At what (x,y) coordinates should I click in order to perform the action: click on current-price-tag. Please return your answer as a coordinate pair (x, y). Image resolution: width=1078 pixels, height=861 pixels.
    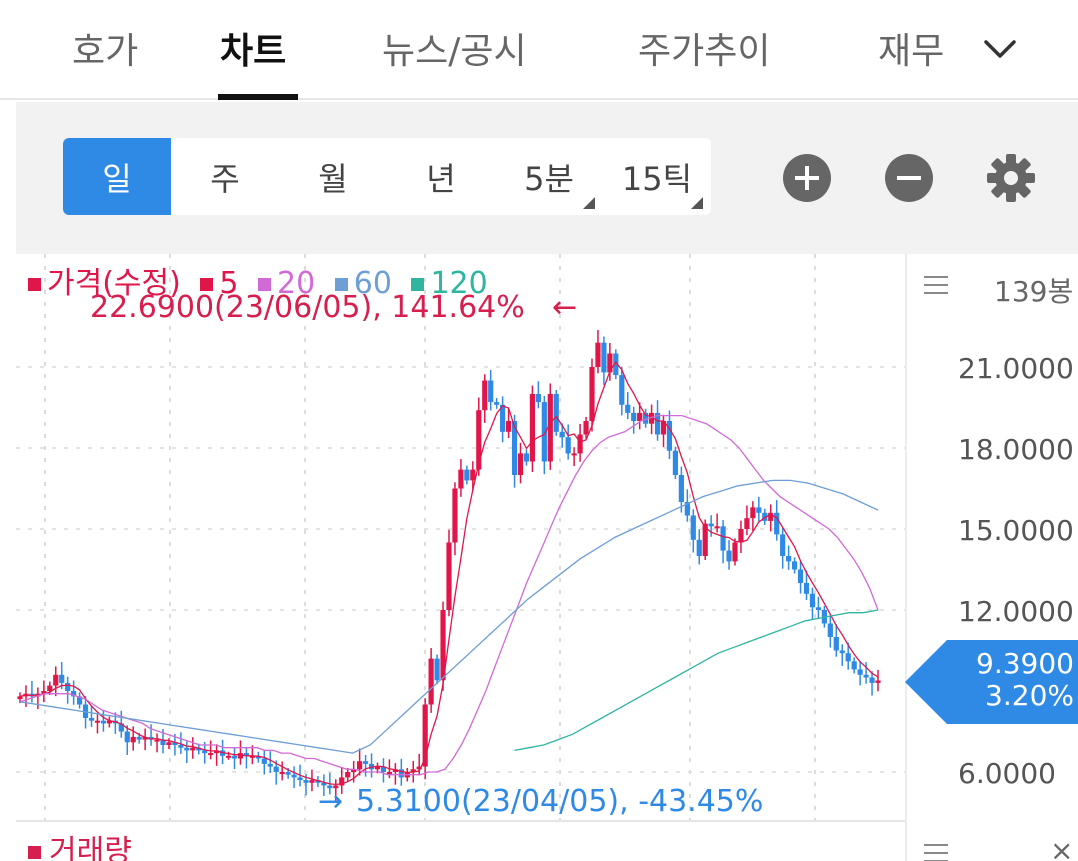
    Looking at the image, I should click on (991, 682).